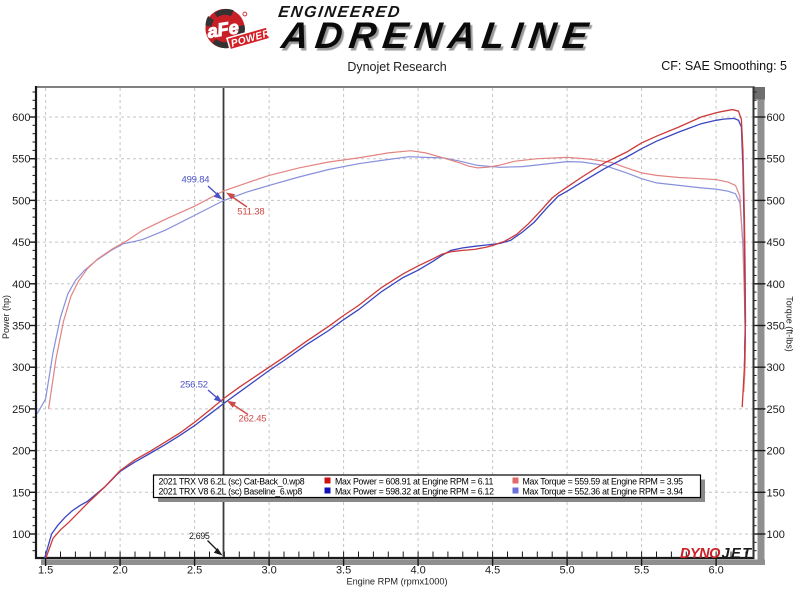 The height and width of the screenshot is (600, 800). I want to click on svg-text:2021 TRX V8 6.2L (sc) Cat-Back: 2021 TRX V8 6.2L (sc) Cat-Back_0.wp8, so click(232, 482).